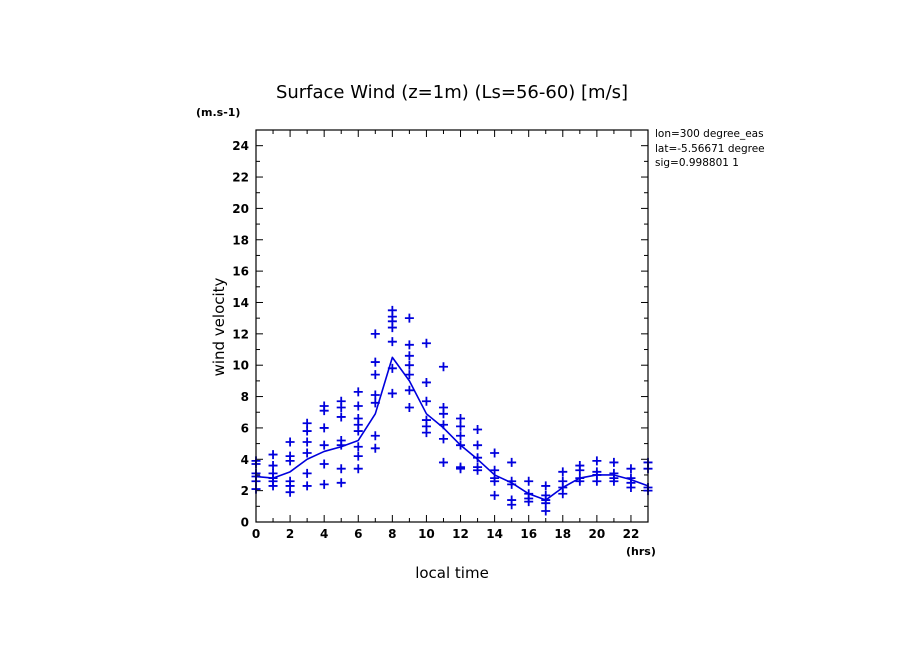 This screenshot has width=904, height=654. I want to click on y-tick-label: 10, so click(240, 366).